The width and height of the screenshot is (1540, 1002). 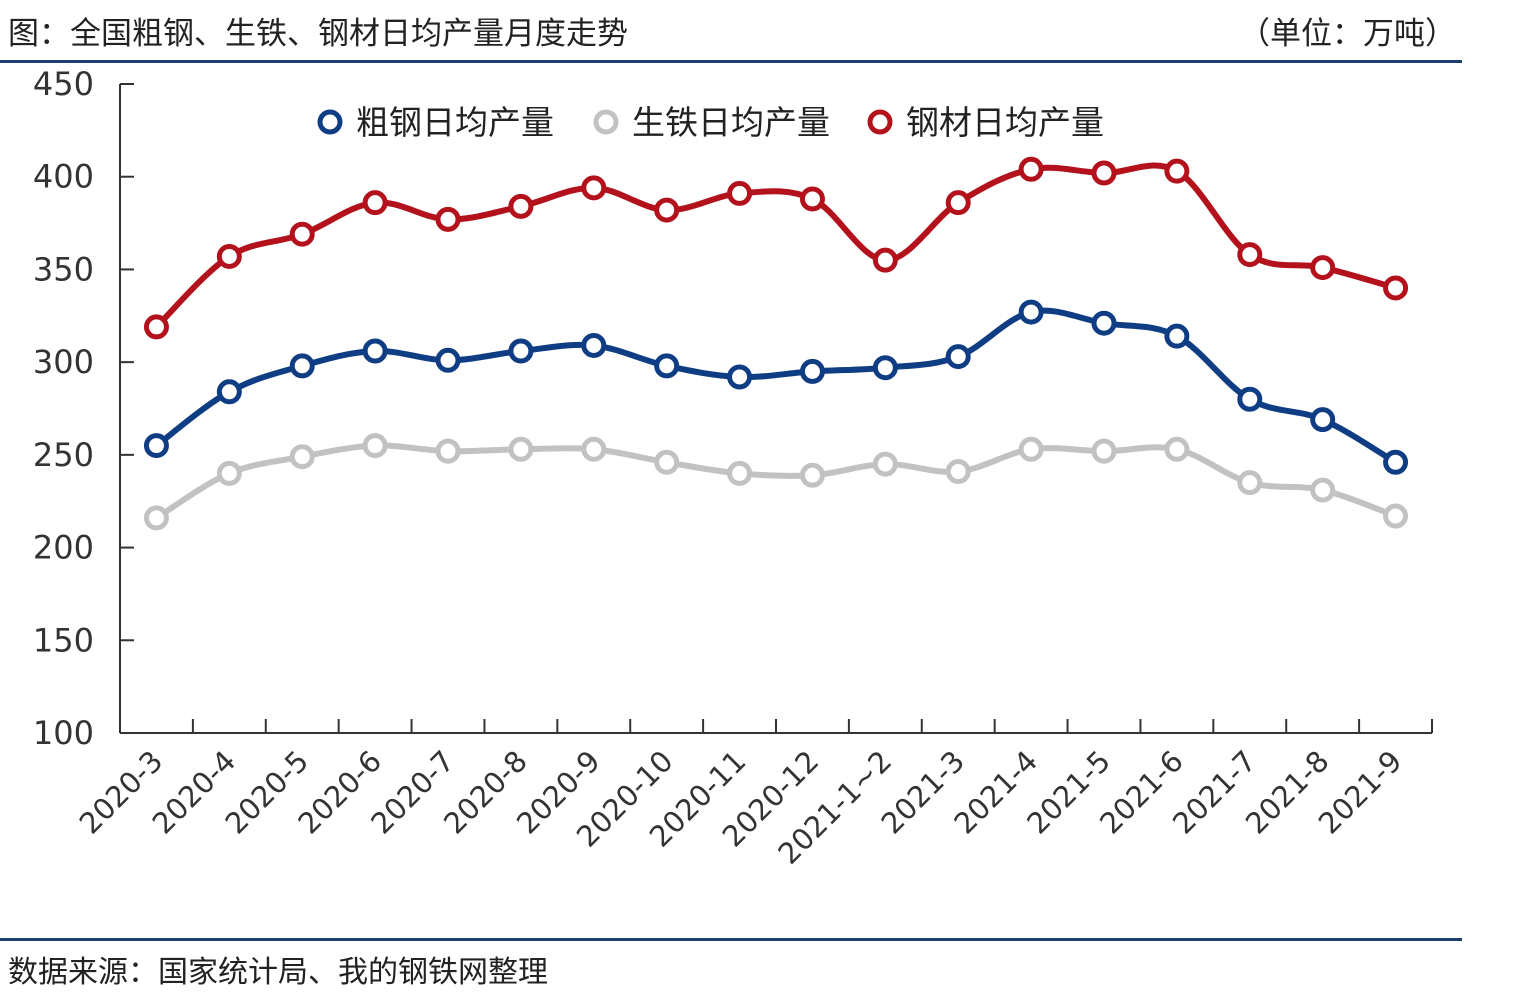 I want to click on chart-title: 图：全国粗钢、生铁、钢材日均产量月度走势, so click(x=318, y=34).